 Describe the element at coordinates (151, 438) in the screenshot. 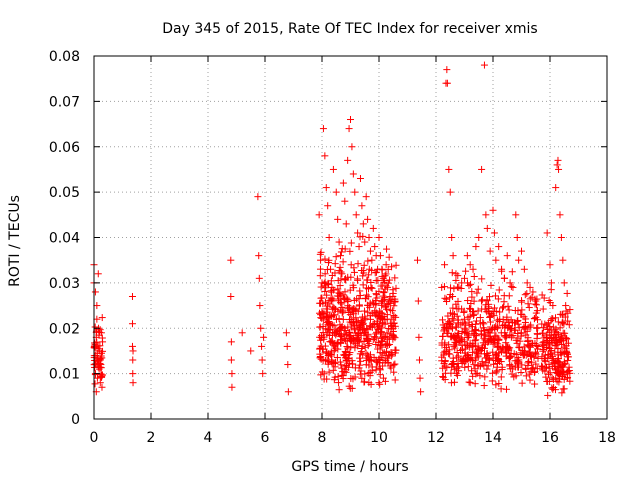

I see `x-tick-label: 2` at that location.